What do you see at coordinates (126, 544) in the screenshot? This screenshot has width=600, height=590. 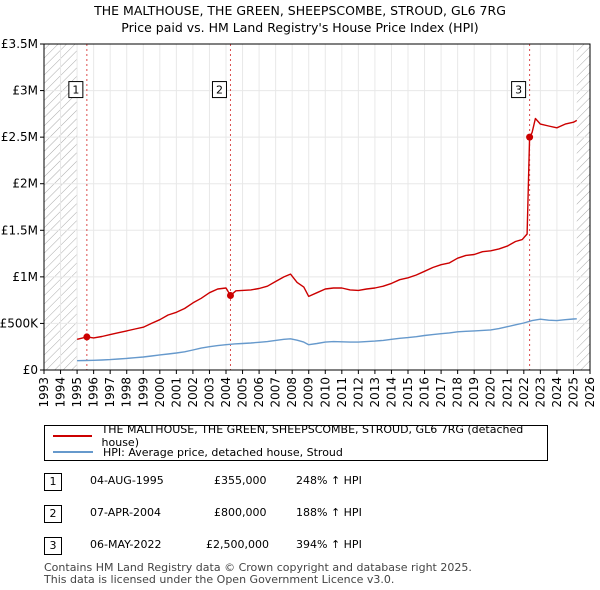 I see `sale-date: 06-MAY-2022` at bounding box center [126, 544].